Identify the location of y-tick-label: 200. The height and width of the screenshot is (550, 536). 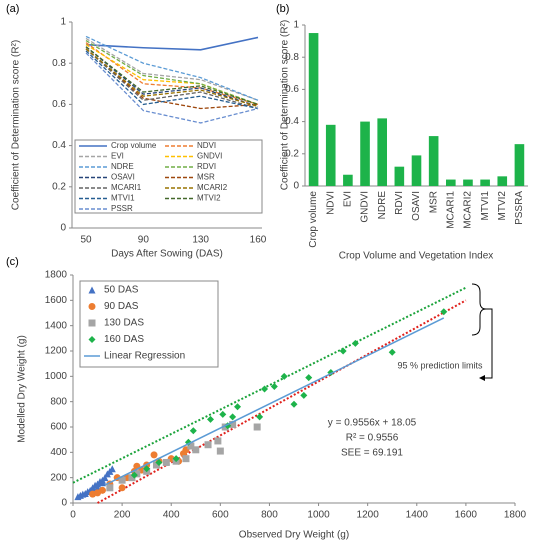
(58, 477).